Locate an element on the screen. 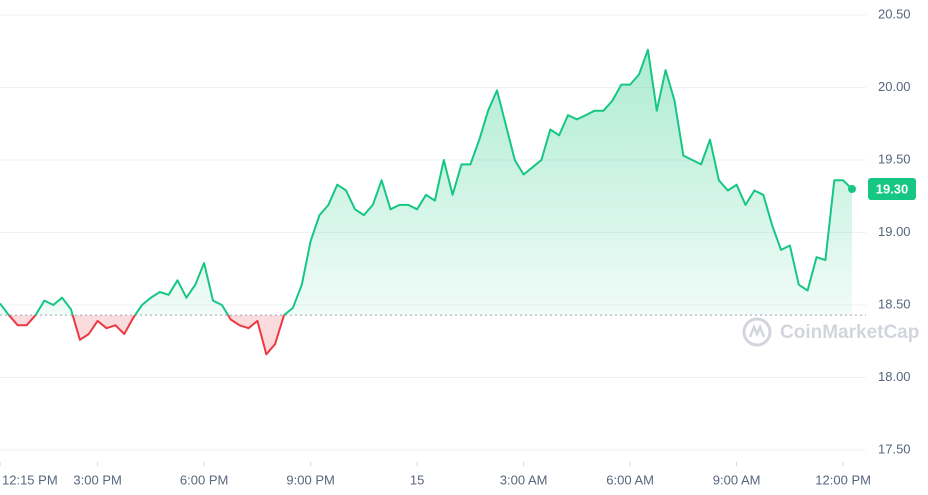 Image resolution: width=928 pixels, height=495 pixels. area-down is located at coordinates (426, 335).